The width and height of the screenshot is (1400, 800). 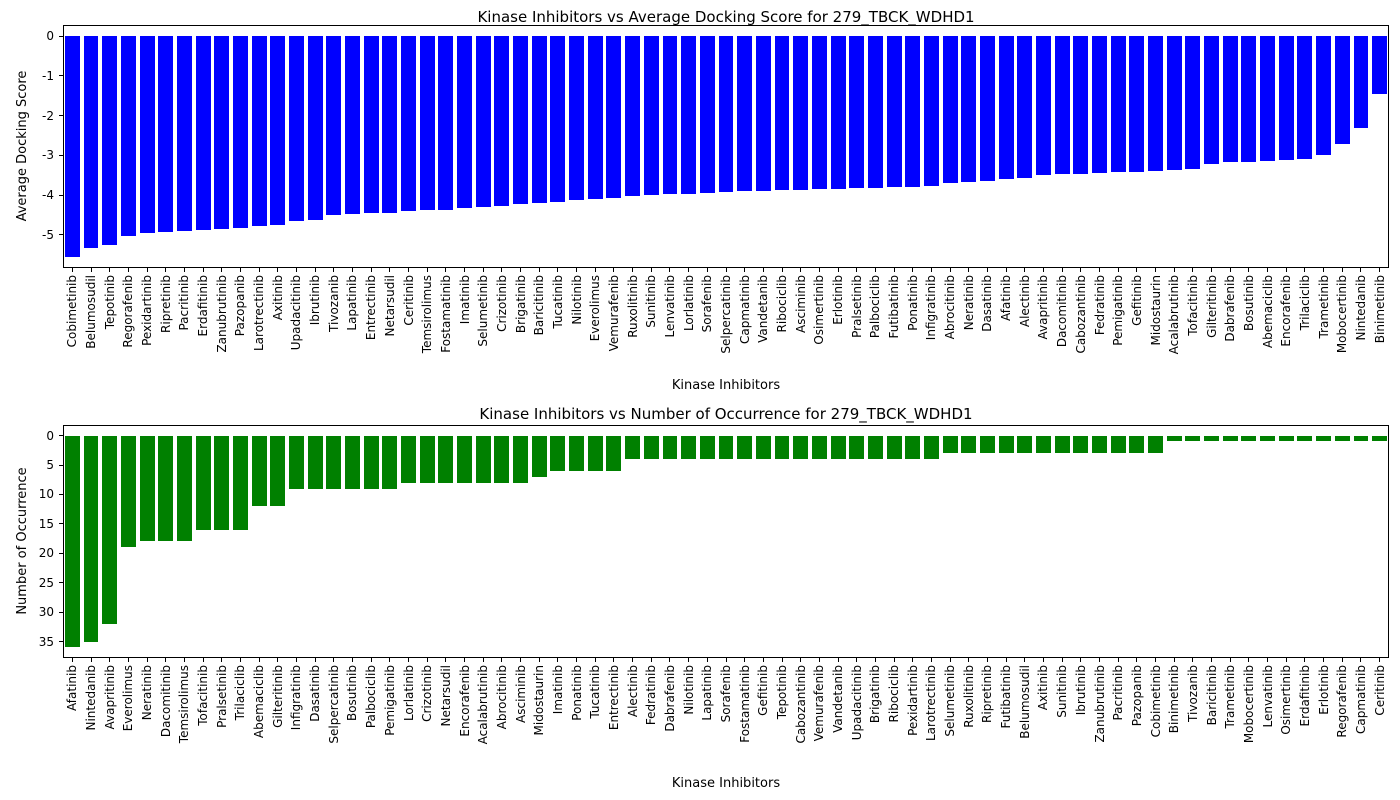 What do you see at coordinates (46, 523) in the screenshot?
I see `y-tick-label: 15` at bounding box center [46, 523].